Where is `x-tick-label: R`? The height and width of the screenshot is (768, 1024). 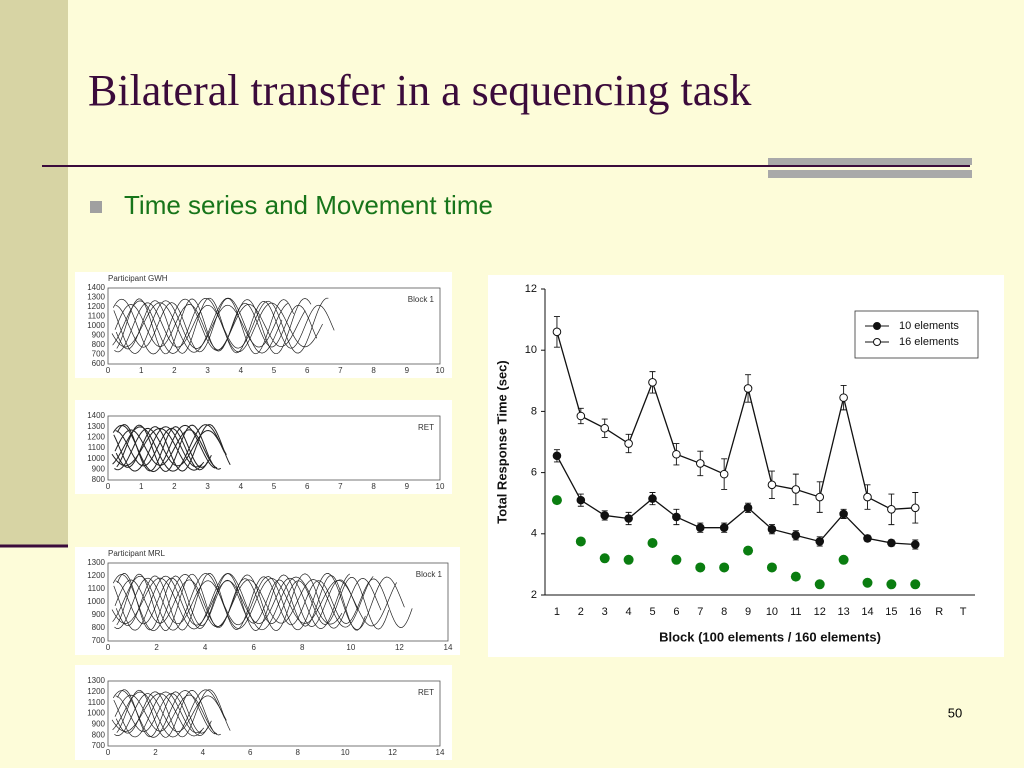 x-tick-label: R is located at coordinates (939, 612).